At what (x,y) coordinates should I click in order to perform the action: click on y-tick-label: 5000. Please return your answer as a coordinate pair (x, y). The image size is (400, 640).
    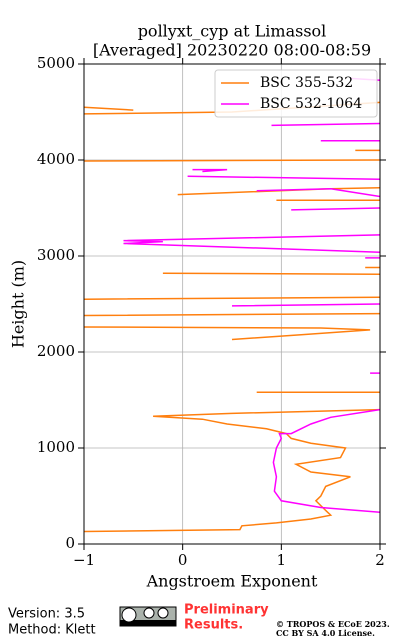
    Looking at the image, I should click on (56, 63).